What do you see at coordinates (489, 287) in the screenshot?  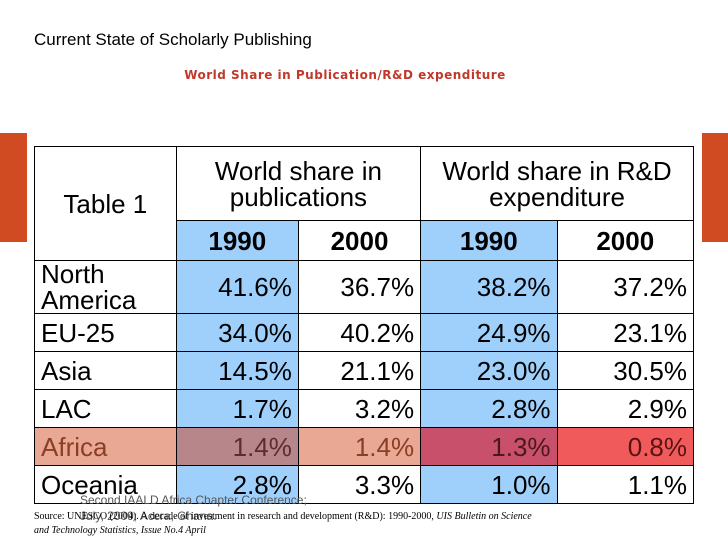 I see `rd-1990-cell: 38.2%` at bounding box center [489, 287].